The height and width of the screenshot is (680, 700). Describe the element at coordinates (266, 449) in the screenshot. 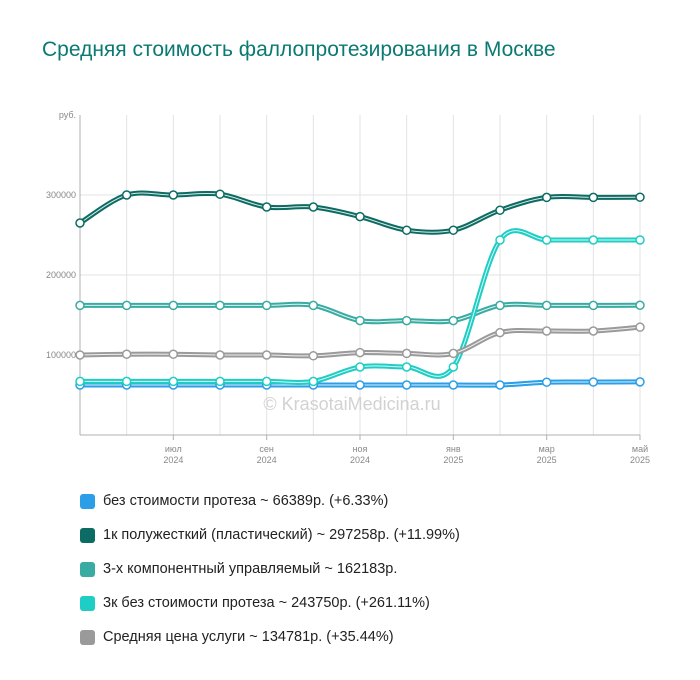

I see `x-tick-label-month: сен` at that location.